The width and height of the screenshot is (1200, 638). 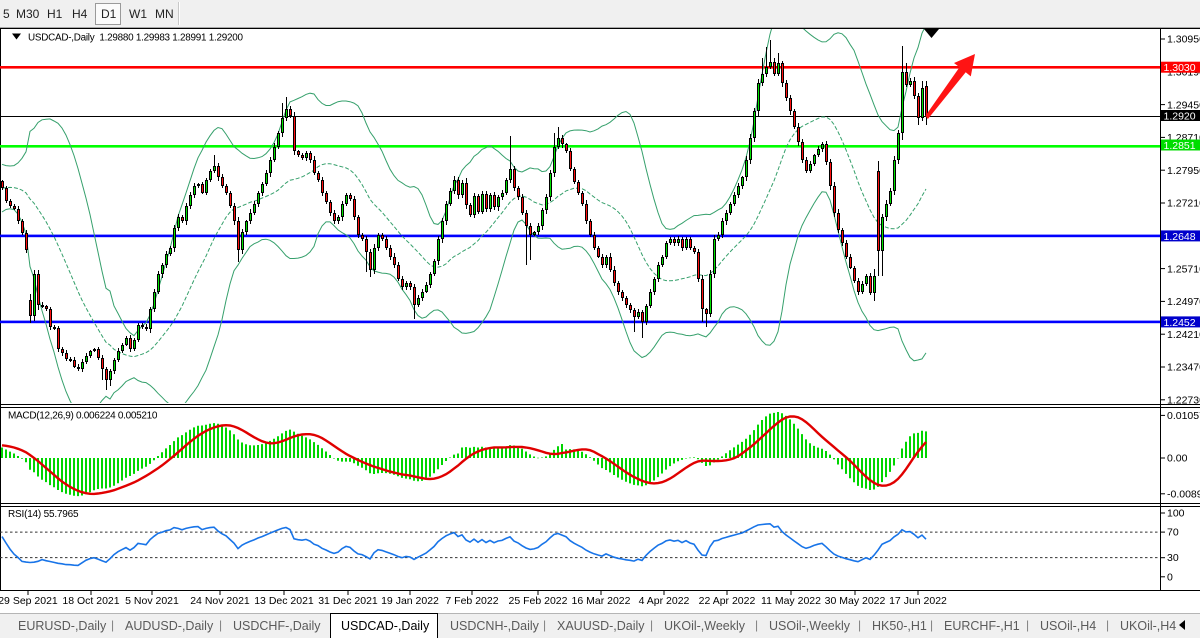 What do you see at coordinates (6, 14) in the screenshot?
I see `svg-text: 5` at bounding box center [6, 14].